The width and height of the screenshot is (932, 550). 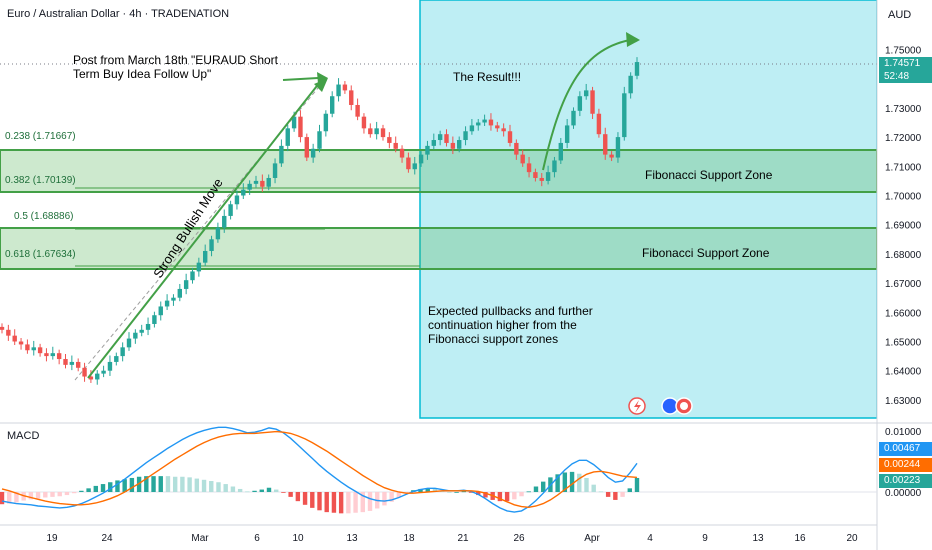 What do you see at coordinates (905, 481) in the screenshot?
I see `histogram-tag: 0.00223` at bounding box center [905, 481].